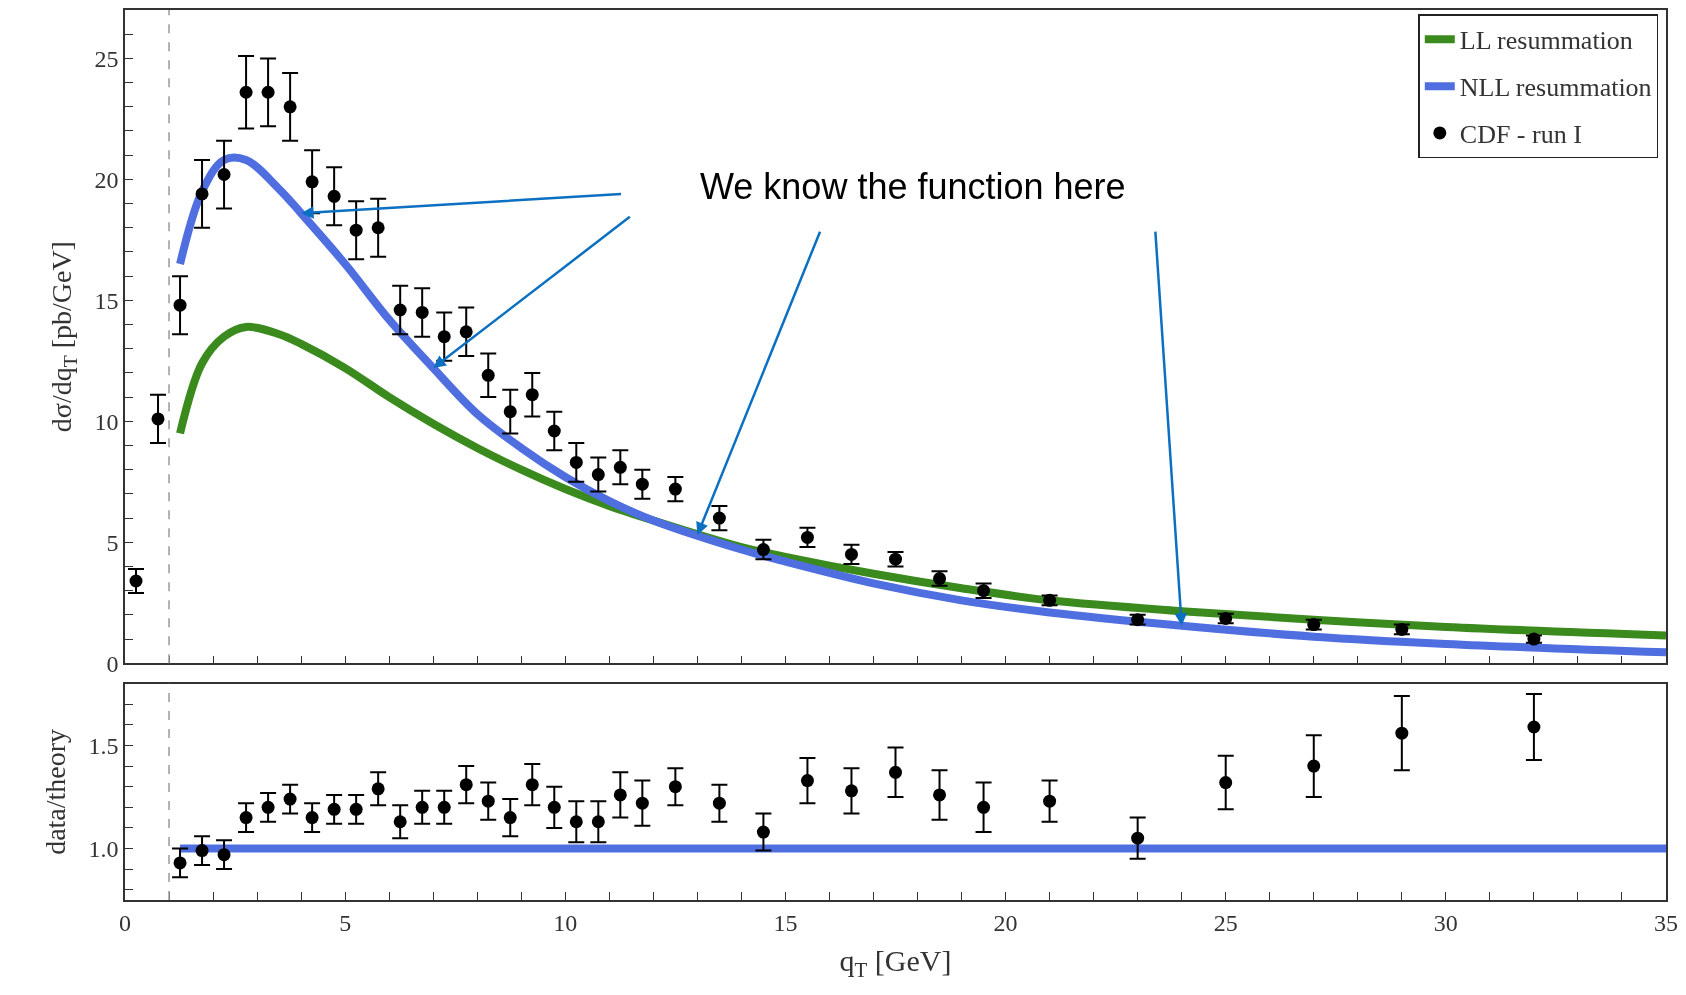 The height and width of the screenshot is (995, 1686). Describe the element at coordinates (895, 962) in the screenshot. I see `x-axis-title: q$_{T}$ [GeV]` at that location.